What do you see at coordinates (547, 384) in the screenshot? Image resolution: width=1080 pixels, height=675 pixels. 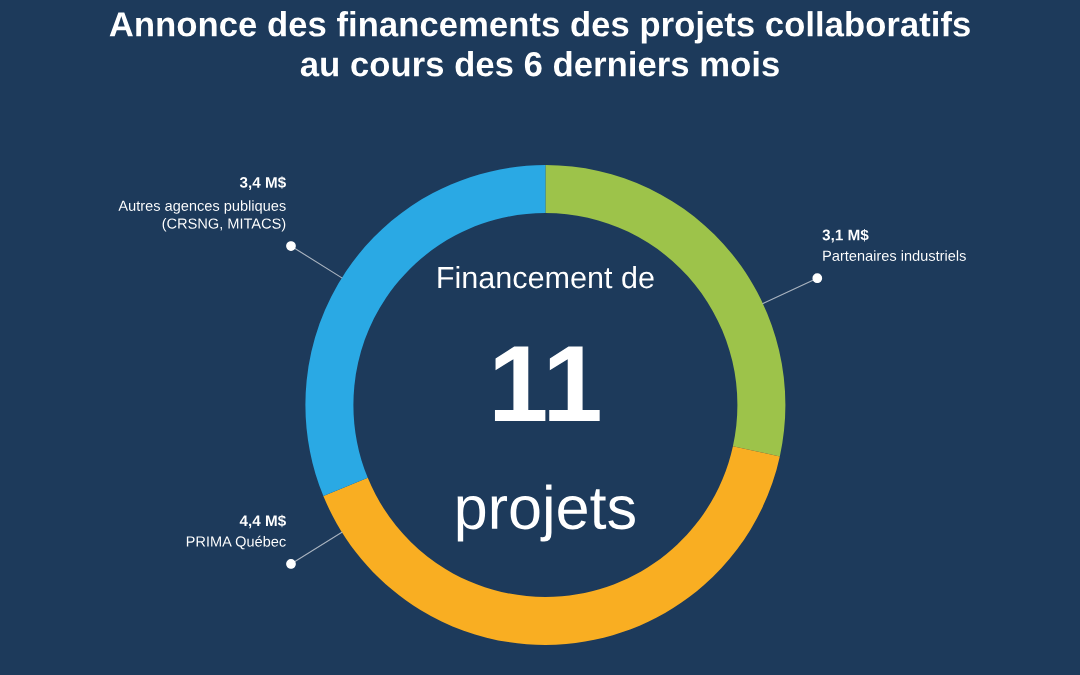 I see `text: 11` at bounding box center [547, 384].